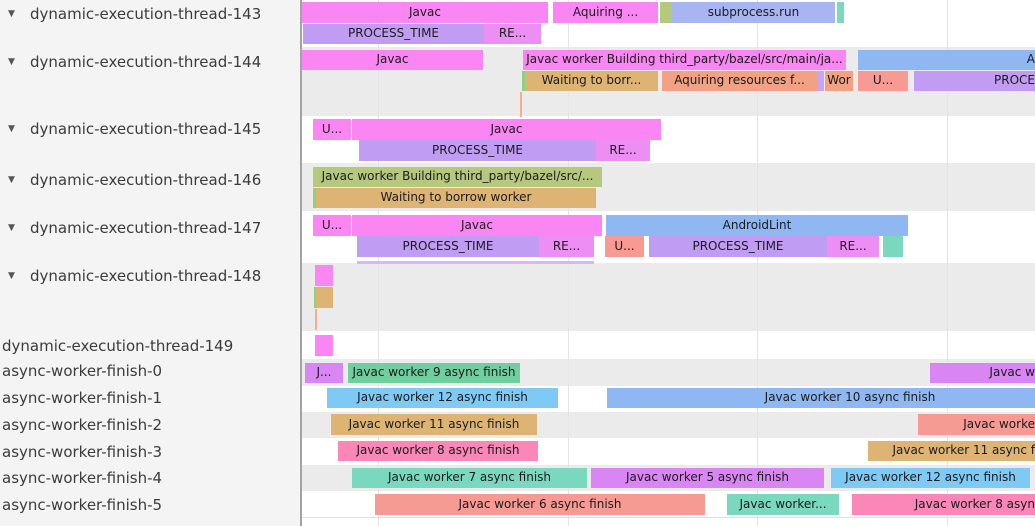 The image size is (1035, 526). I want to click on trace-slice: subprocess.run, so click(753, 12).